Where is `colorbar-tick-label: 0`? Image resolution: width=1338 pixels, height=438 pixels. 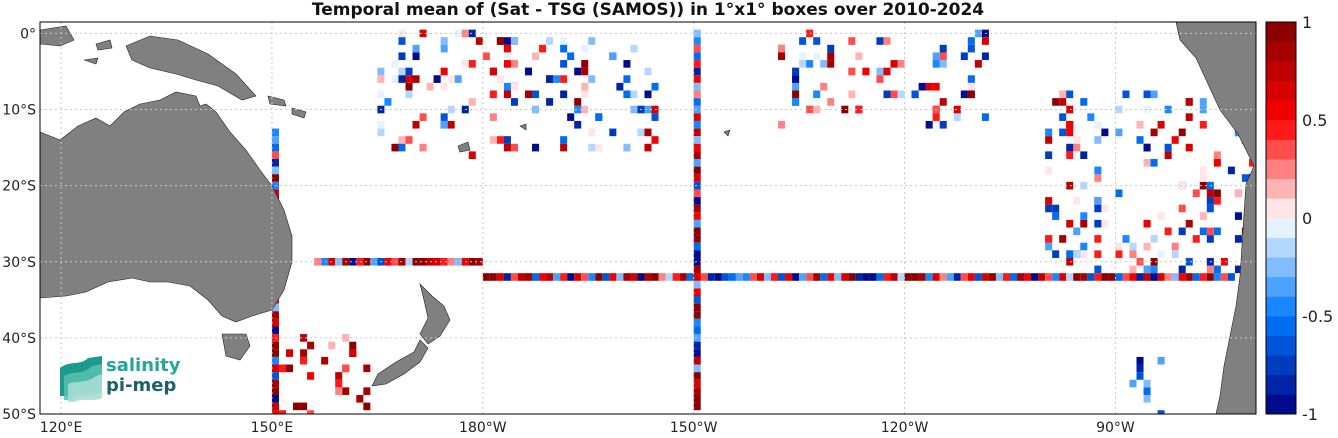 colorbar-tick-label: 0 is located at coordinates (1307, 218).